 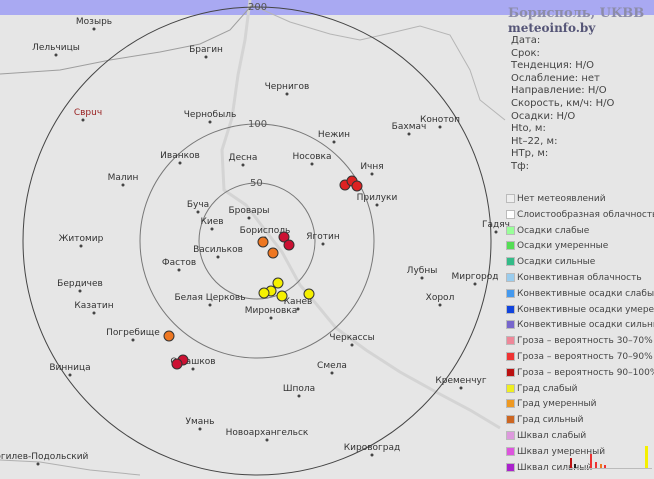 I want to click on legend-item: Град слабый, so click(x=542, y=389).